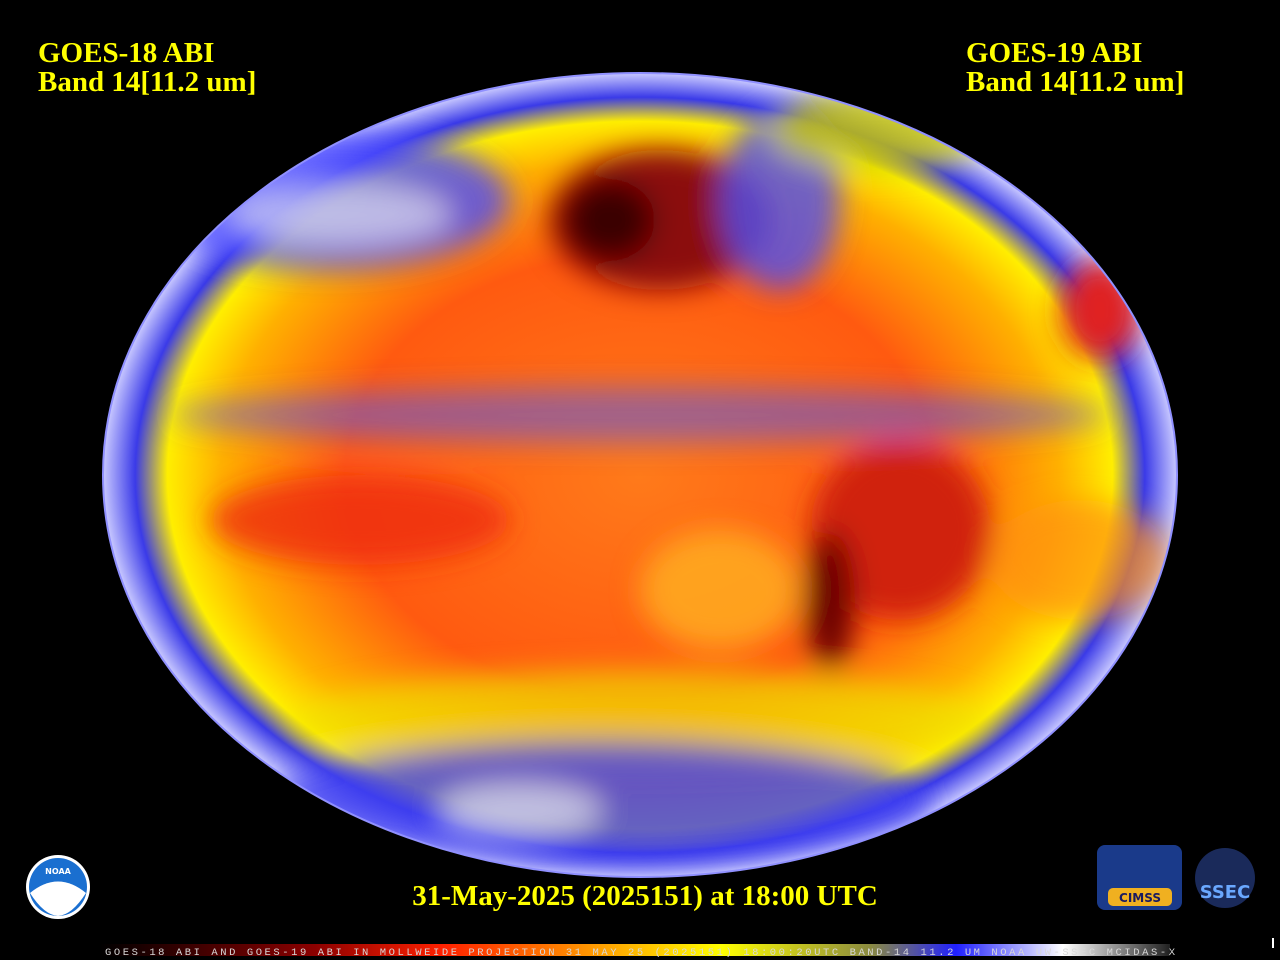 This screenshot has height=960, width=1280. Describe the element at coordinates (126, 53) in the screenshot. I see `left-satellite: GOES-18 ABI` at that location.